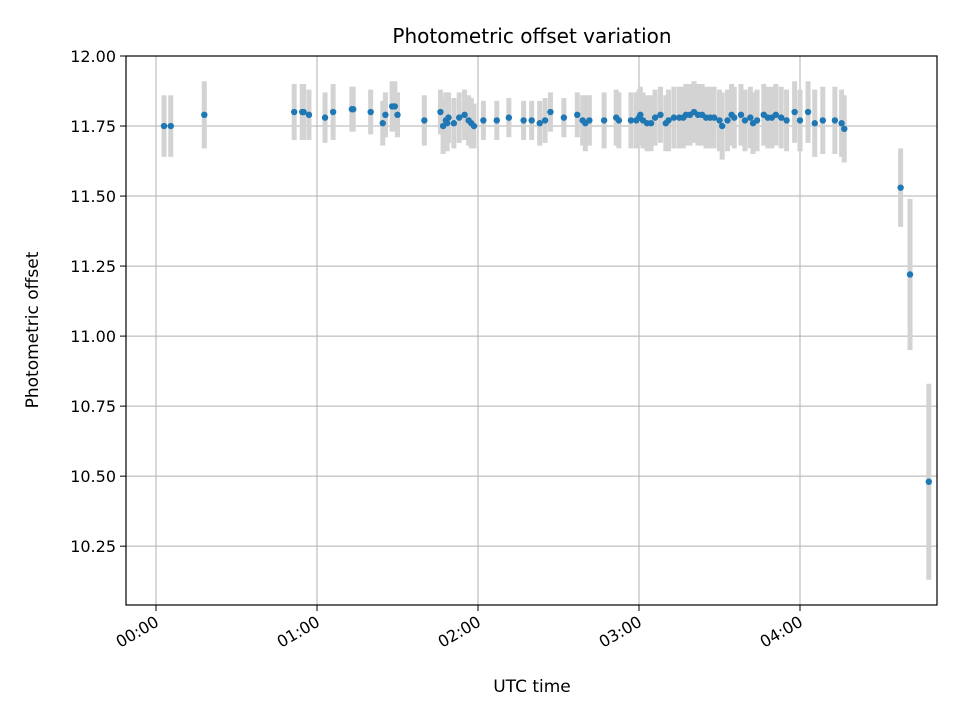  Describe the element at coordinates (298, 632) in the screenshot. I see `x-tick-label: 01:00` at that location.